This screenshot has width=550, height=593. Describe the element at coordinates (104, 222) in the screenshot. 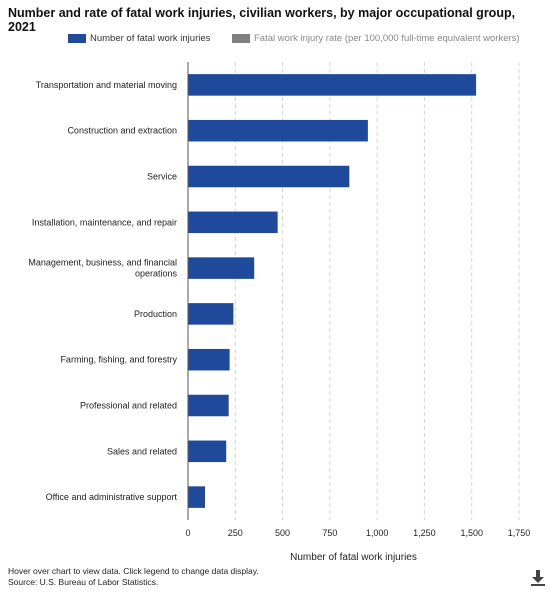

I see `category-label: Installation, maintenance, and repair` at that location.